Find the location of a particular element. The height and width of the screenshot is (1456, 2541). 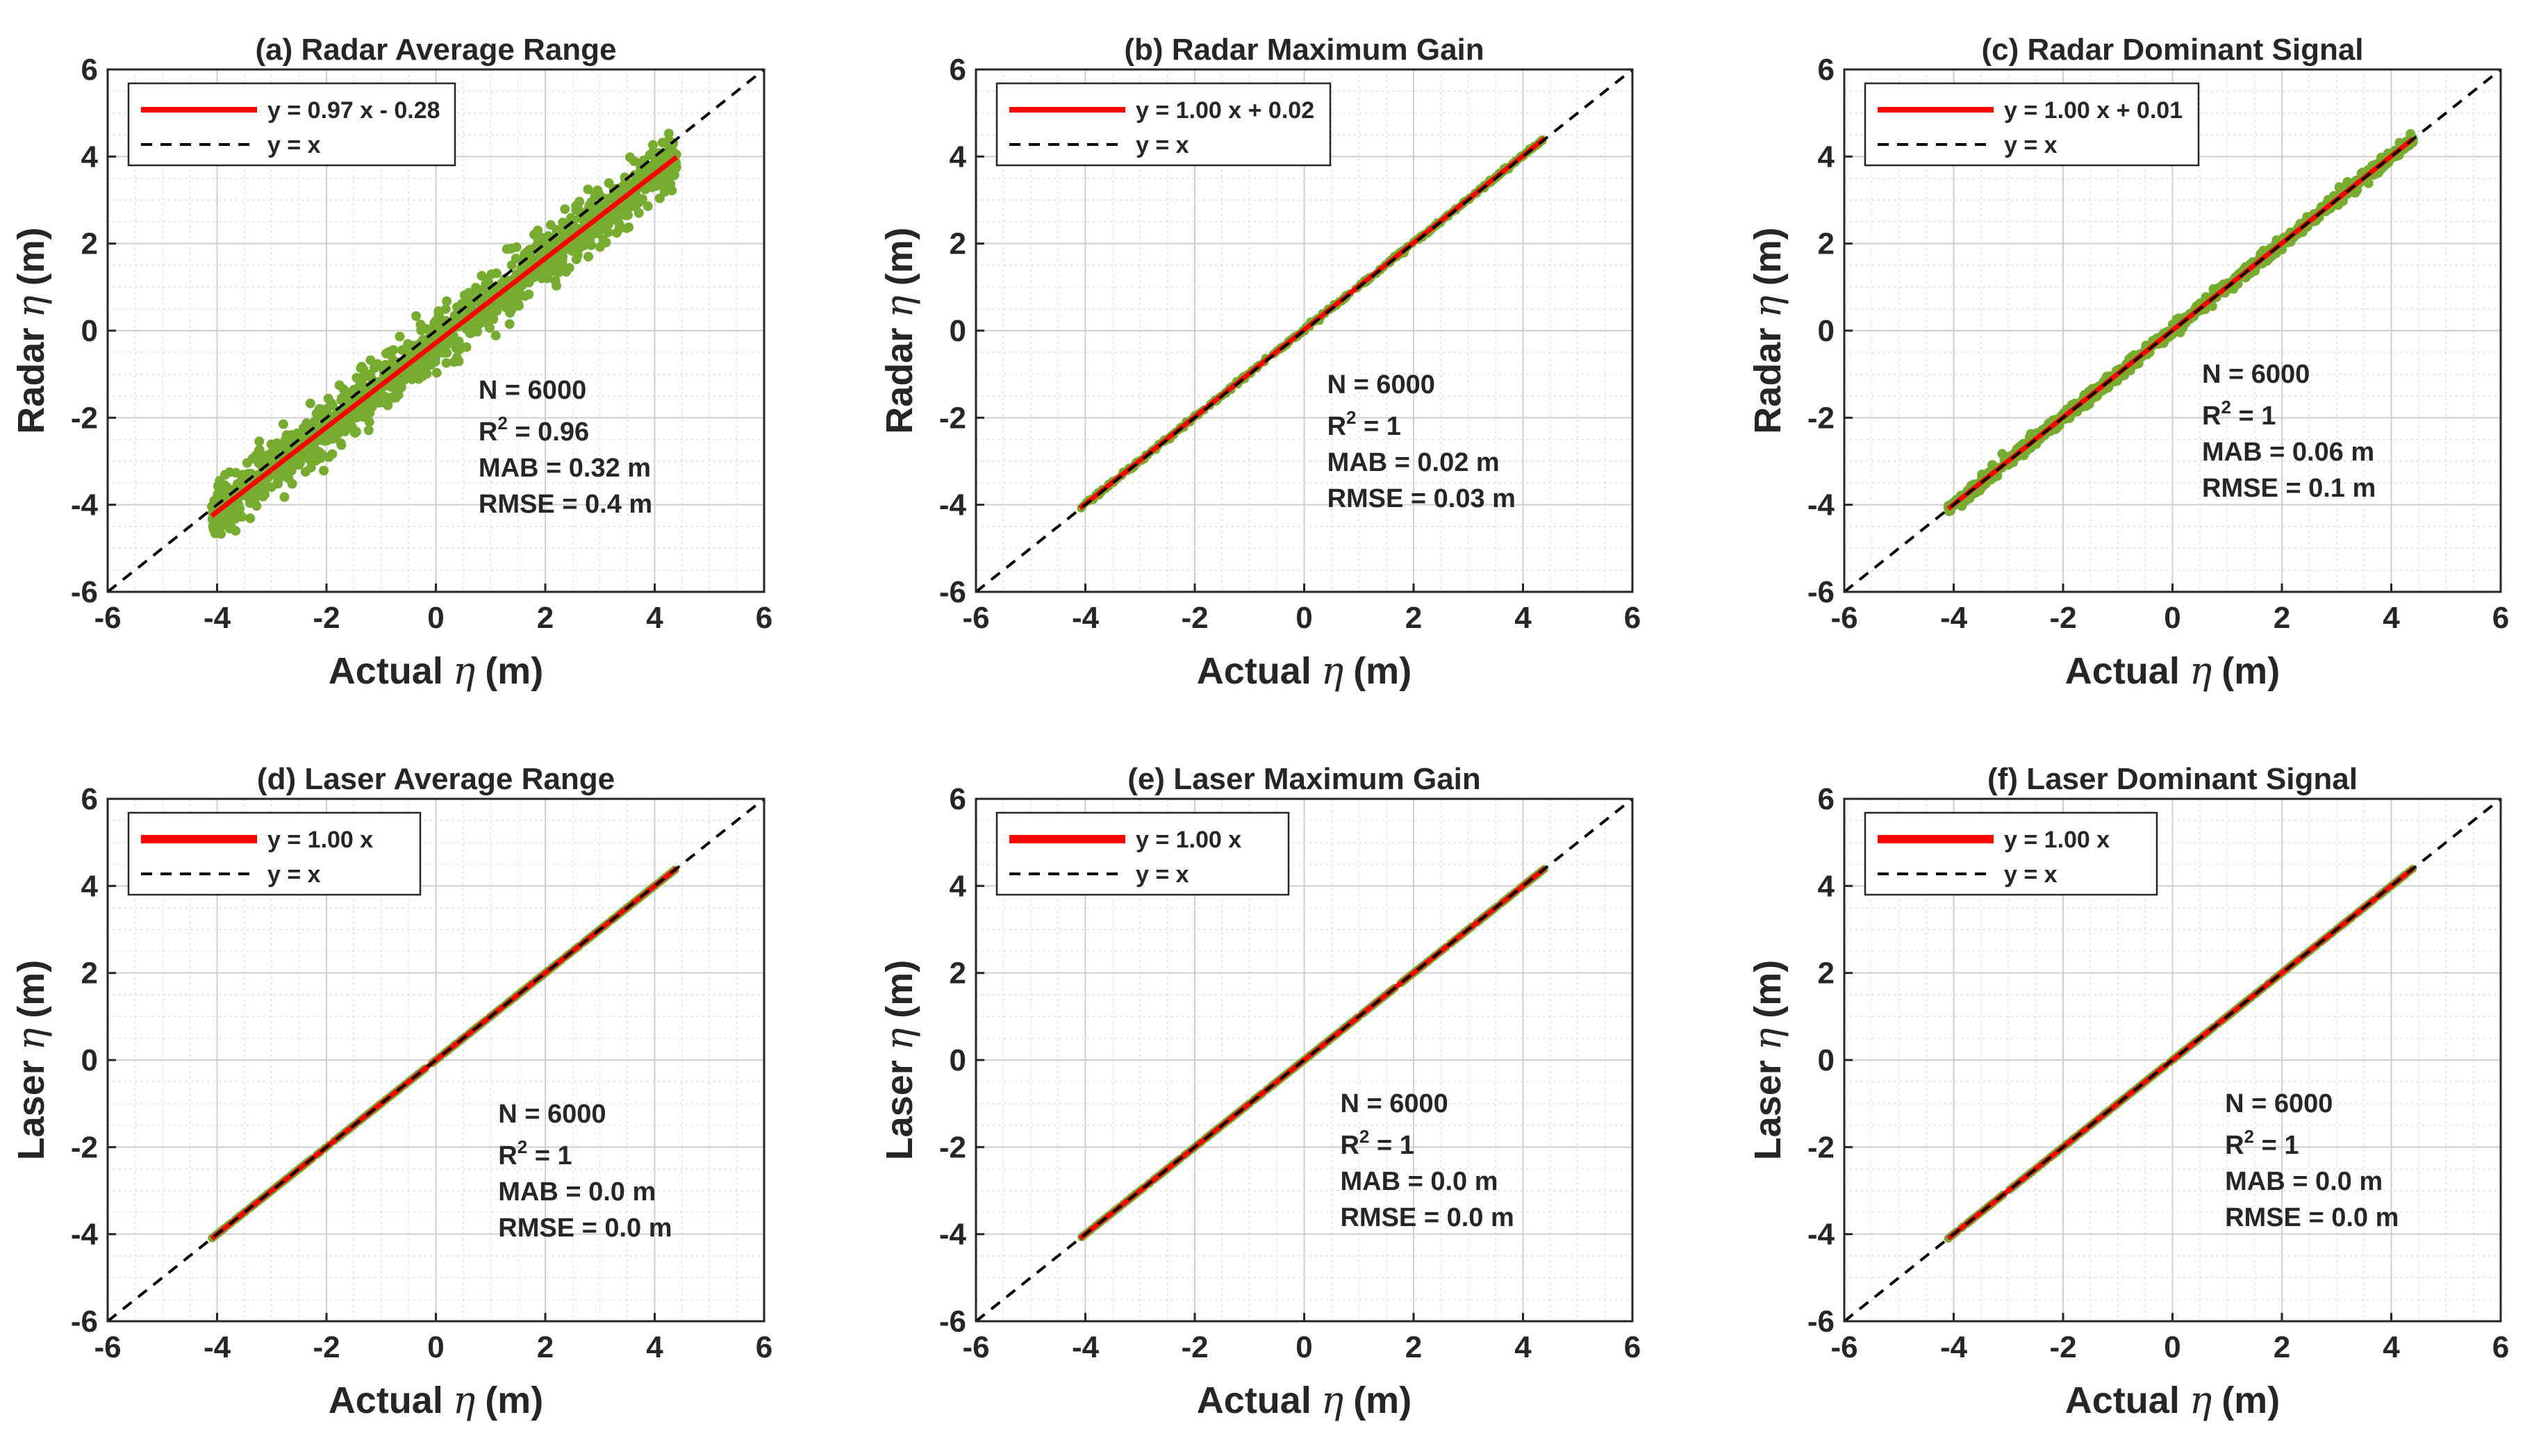

y-tick-label: -6 is located at coordinates (952, 1322).